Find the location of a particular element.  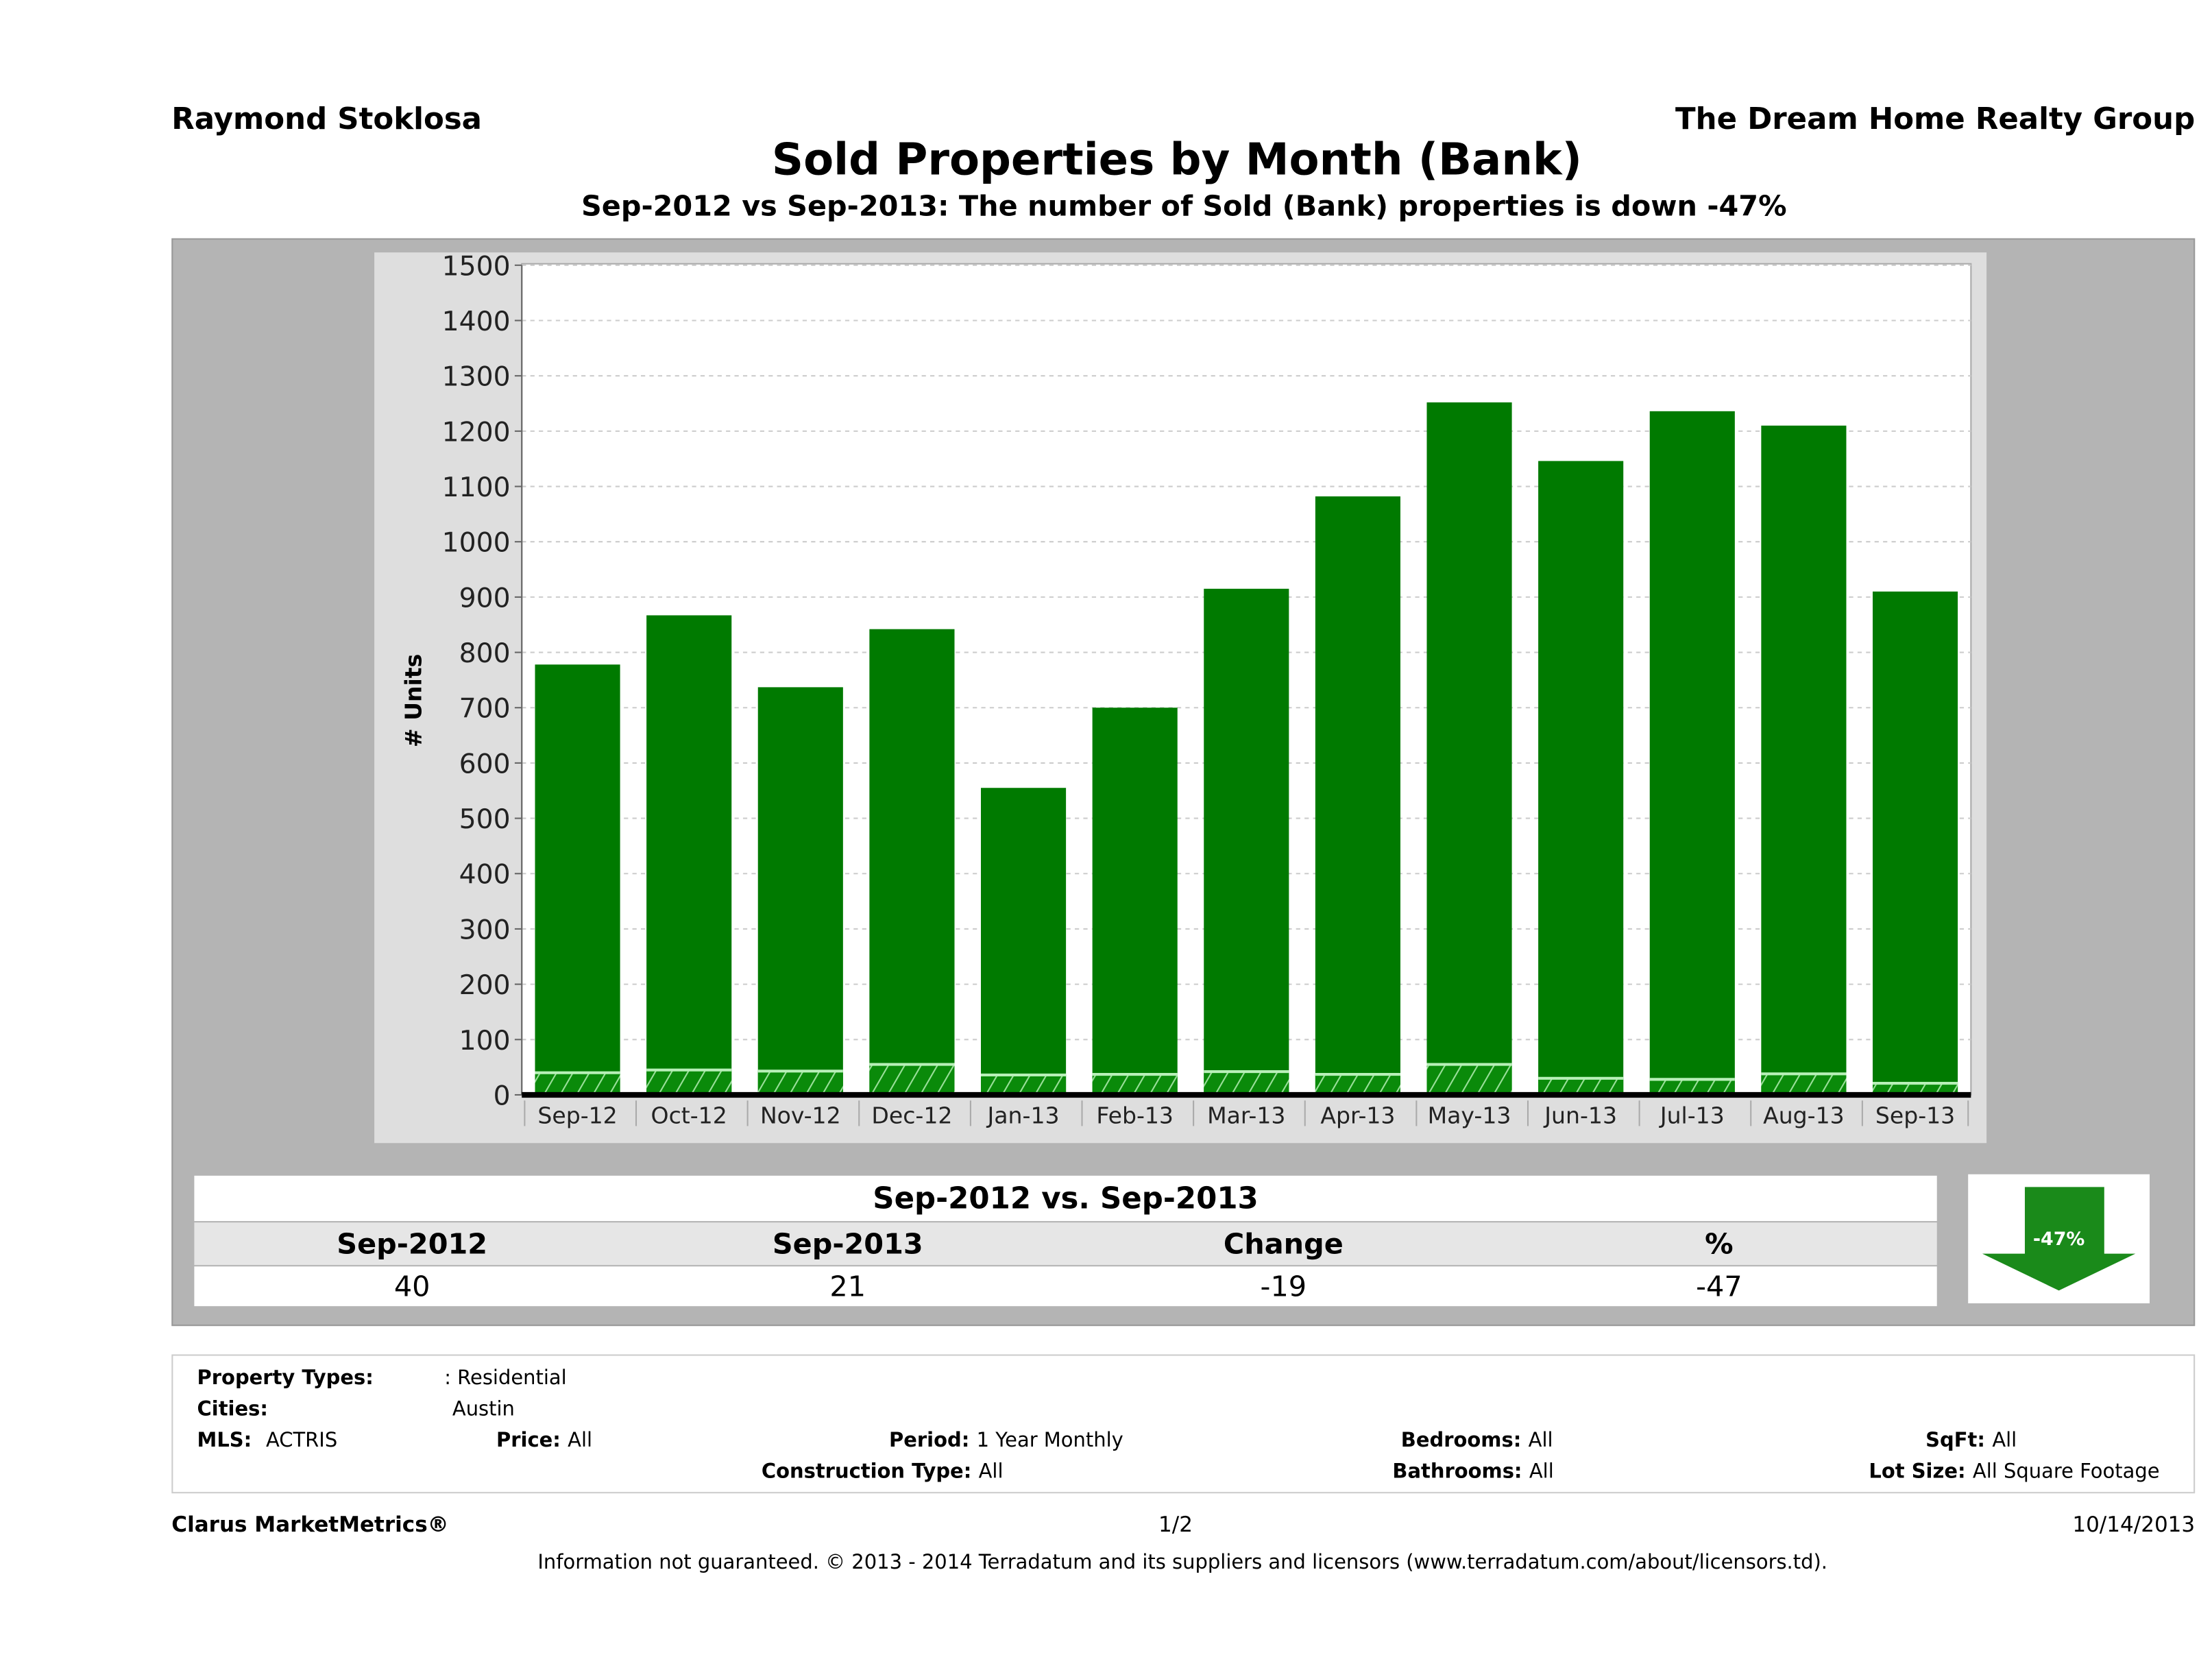

filter-label: Construction Type: is located at coordinates (867, 1472).